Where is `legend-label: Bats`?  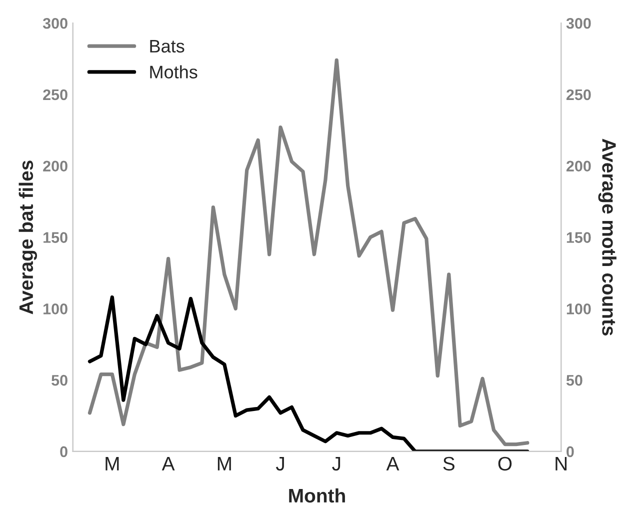
legend-label: Bats is located at coordinates (167, 46).